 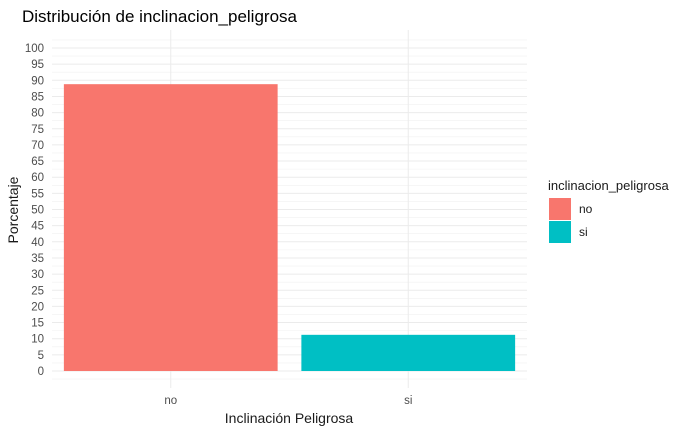 What do you see at coordinates (560, 209) in the screenshot?
I see `legend-key-no` at bounding box center [560, 209].